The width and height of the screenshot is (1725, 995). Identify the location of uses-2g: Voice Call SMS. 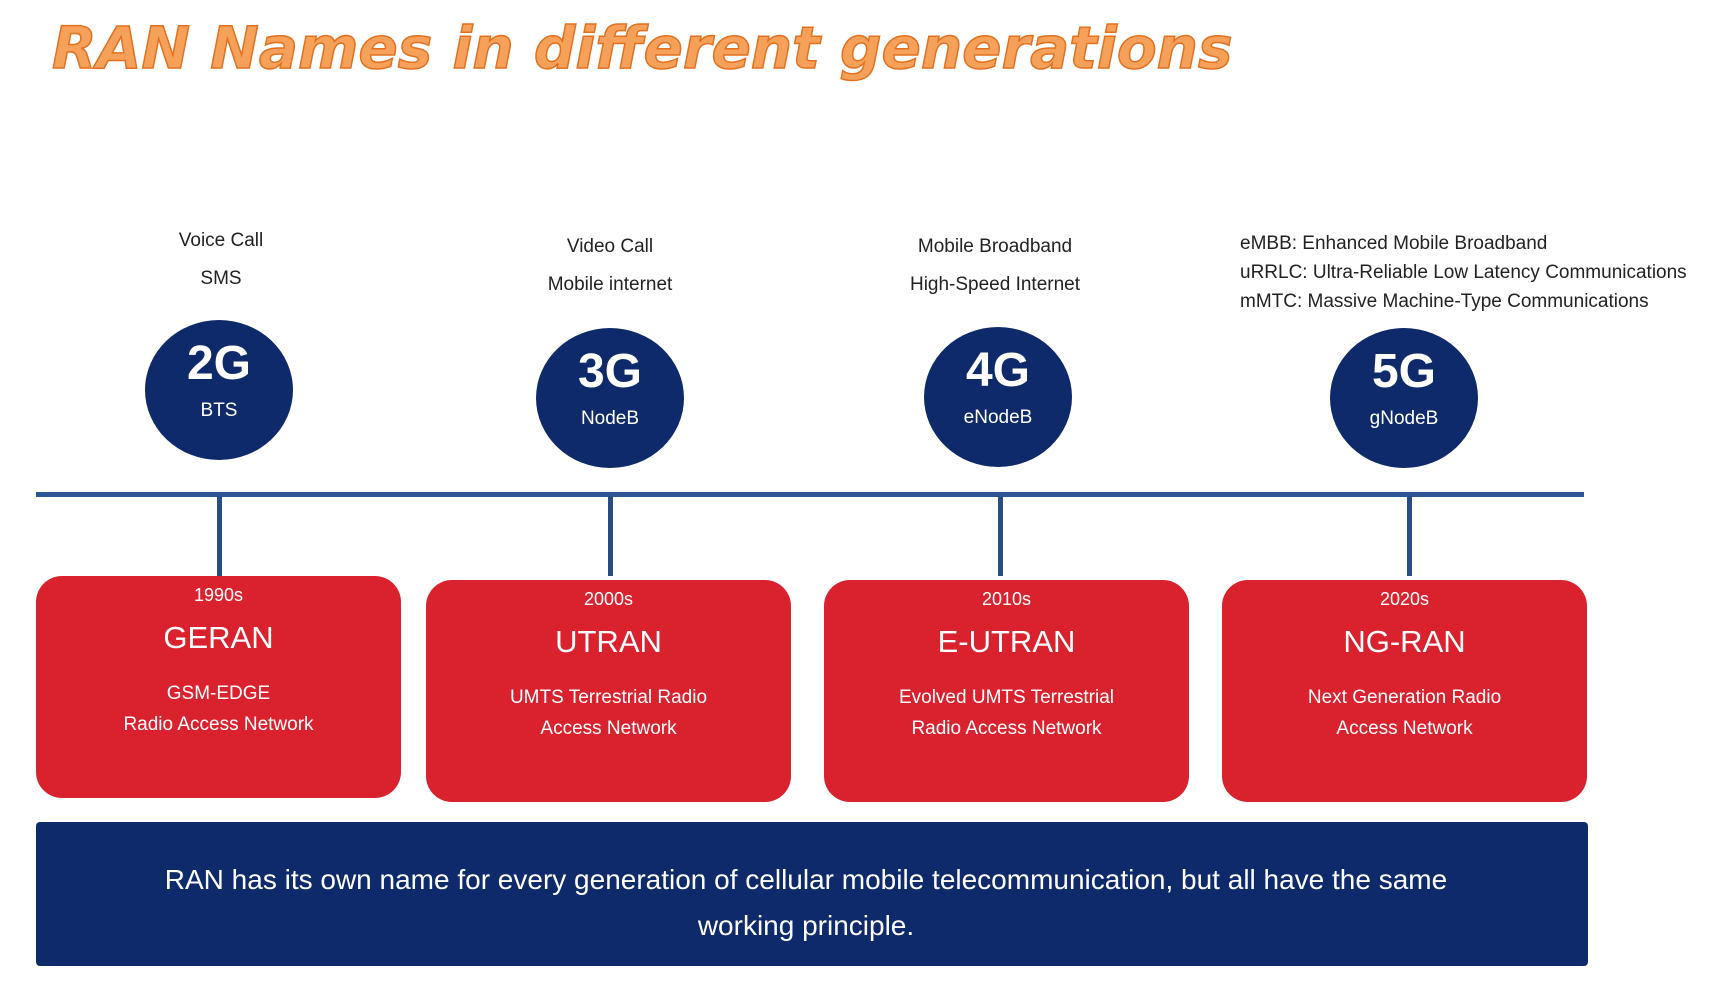
(221, 260).